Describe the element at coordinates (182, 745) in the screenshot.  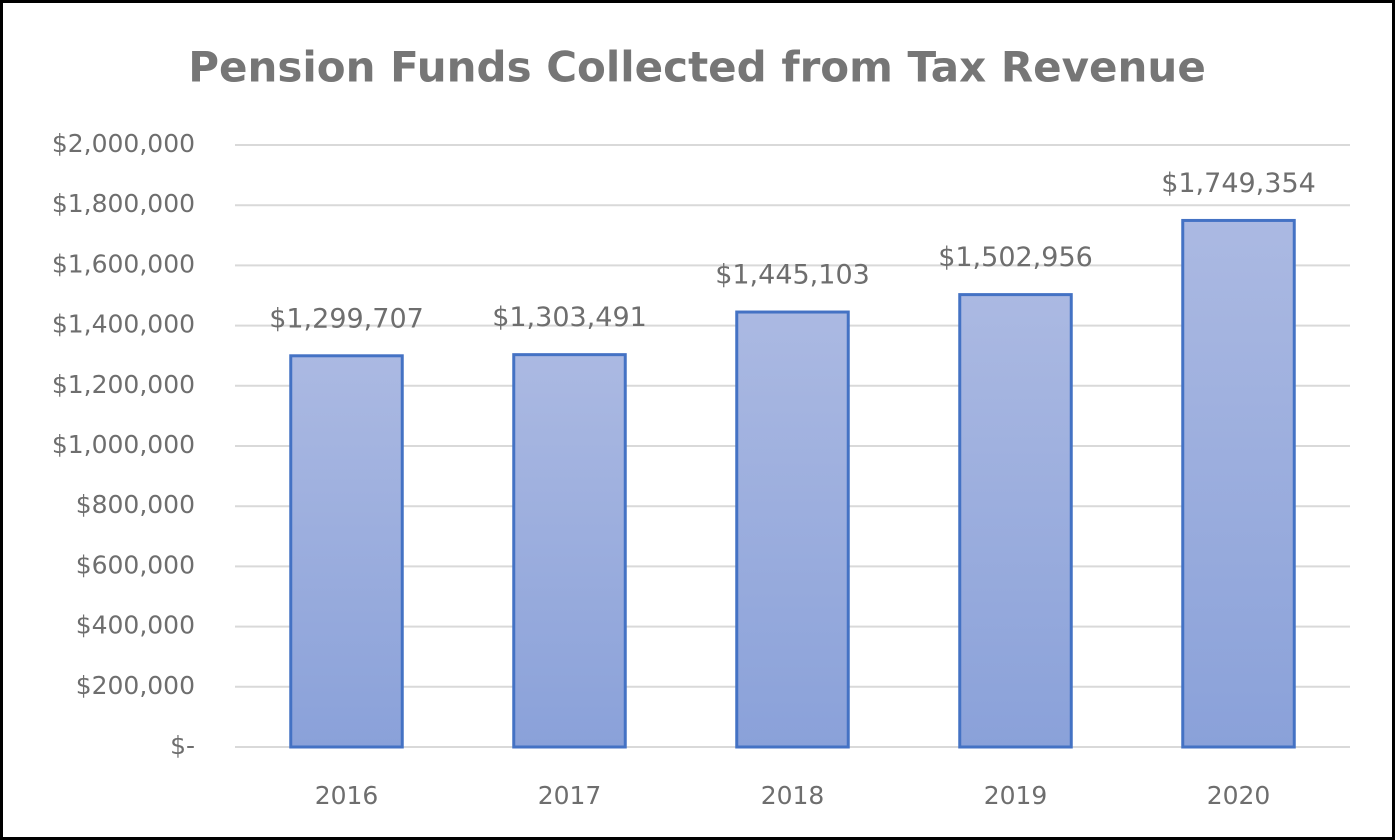
I see `y-tick-label: $-` at that location.